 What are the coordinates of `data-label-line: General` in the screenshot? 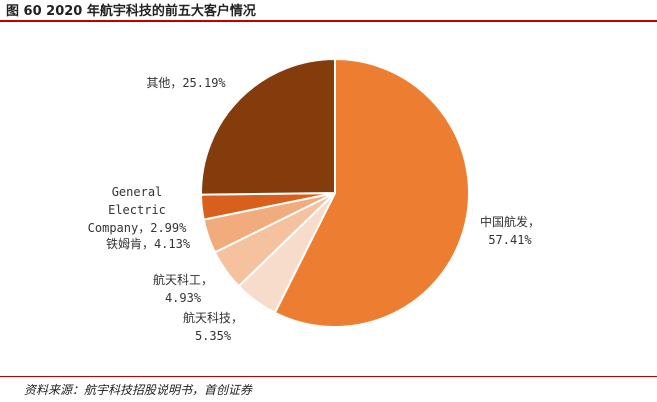 It's located at (137, 192).